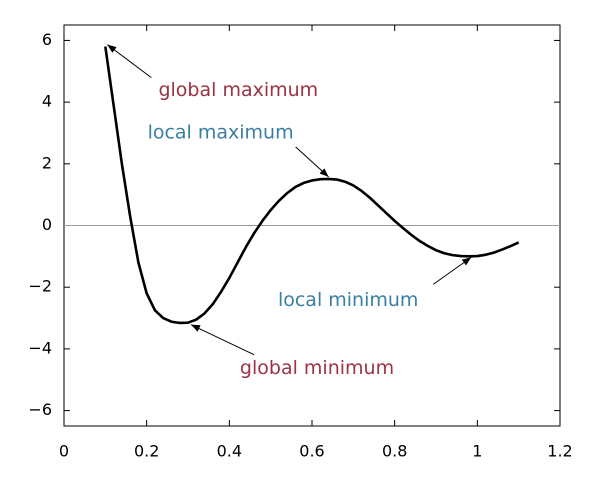 This screenshot has width=600, height=480. I want to click on y-tick-label: −4, so click(40, 347).